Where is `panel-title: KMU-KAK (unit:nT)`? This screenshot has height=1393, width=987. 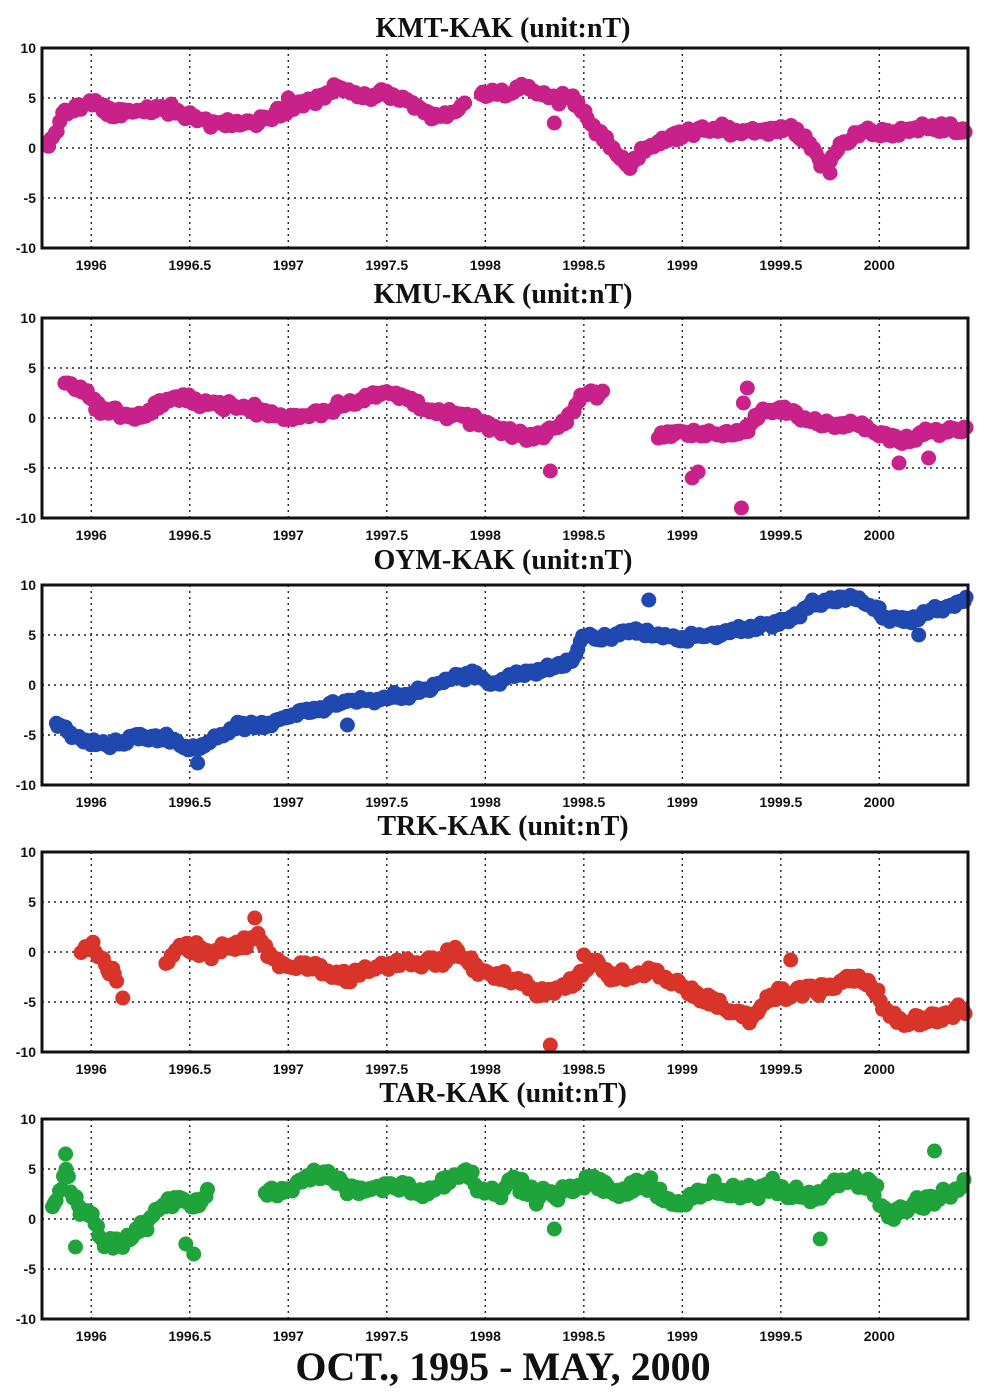 panel-title: KMU-KAK (unit:nT) is located at coordinates (503, 294).